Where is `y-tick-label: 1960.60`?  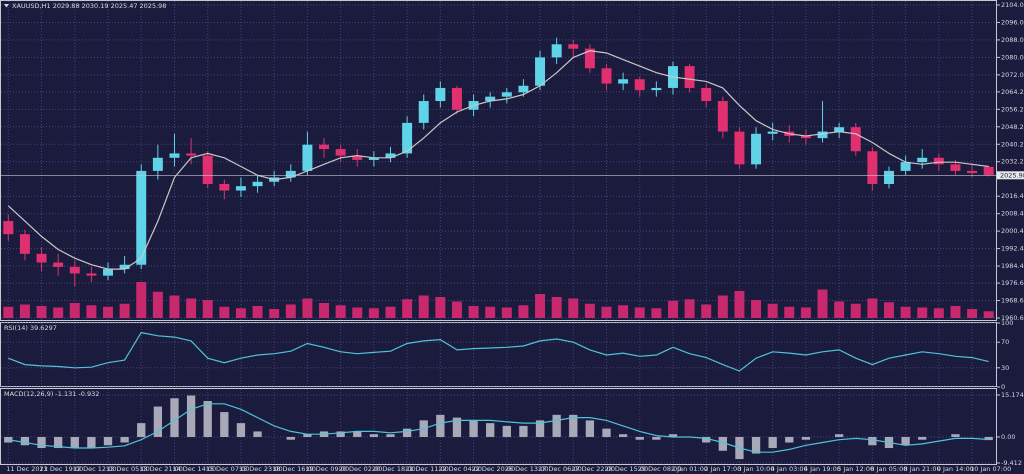 y-tick-label: 1960.60 is located at coordinates (1012, 318).